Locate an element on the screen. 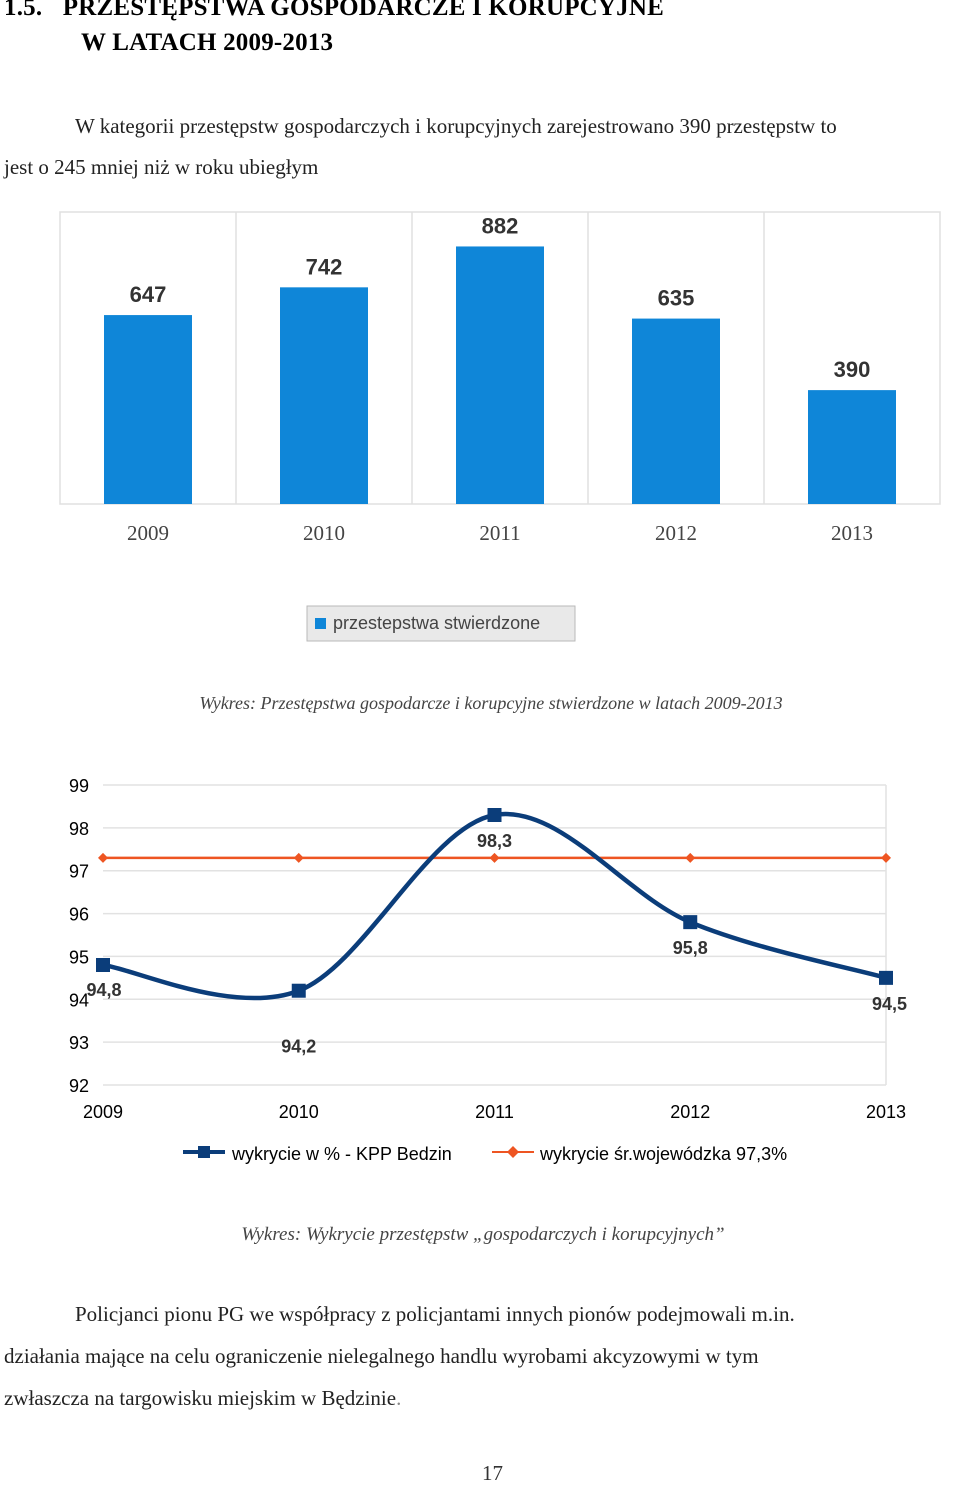 The height and width of the screenshot is (1486, 960). point-kpp-2013 is located at coordinates (886, 977).